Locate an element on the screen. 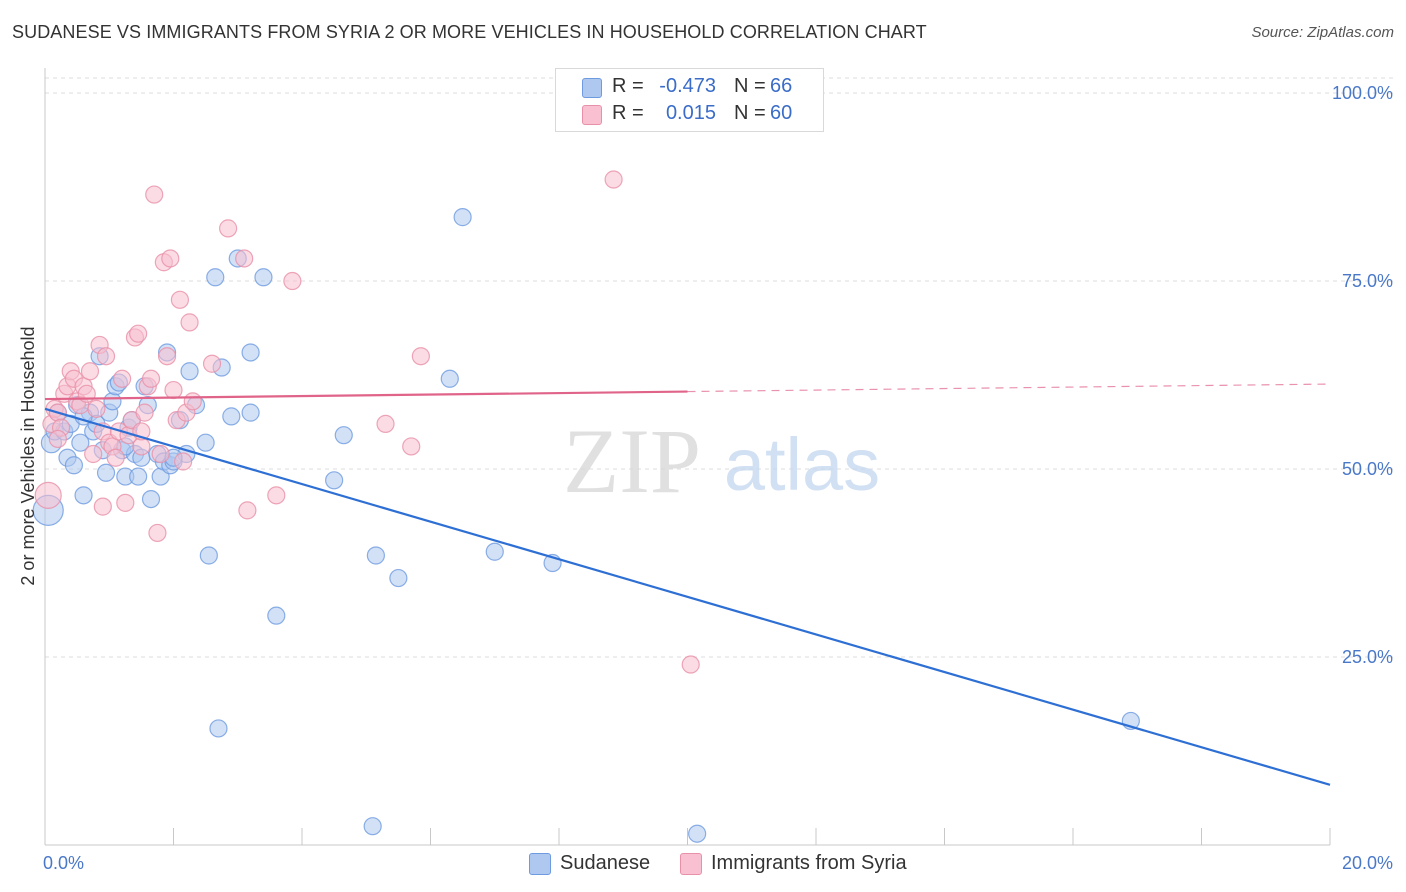  x-tick-label: 0.0% is located at coordinates (63, 863).